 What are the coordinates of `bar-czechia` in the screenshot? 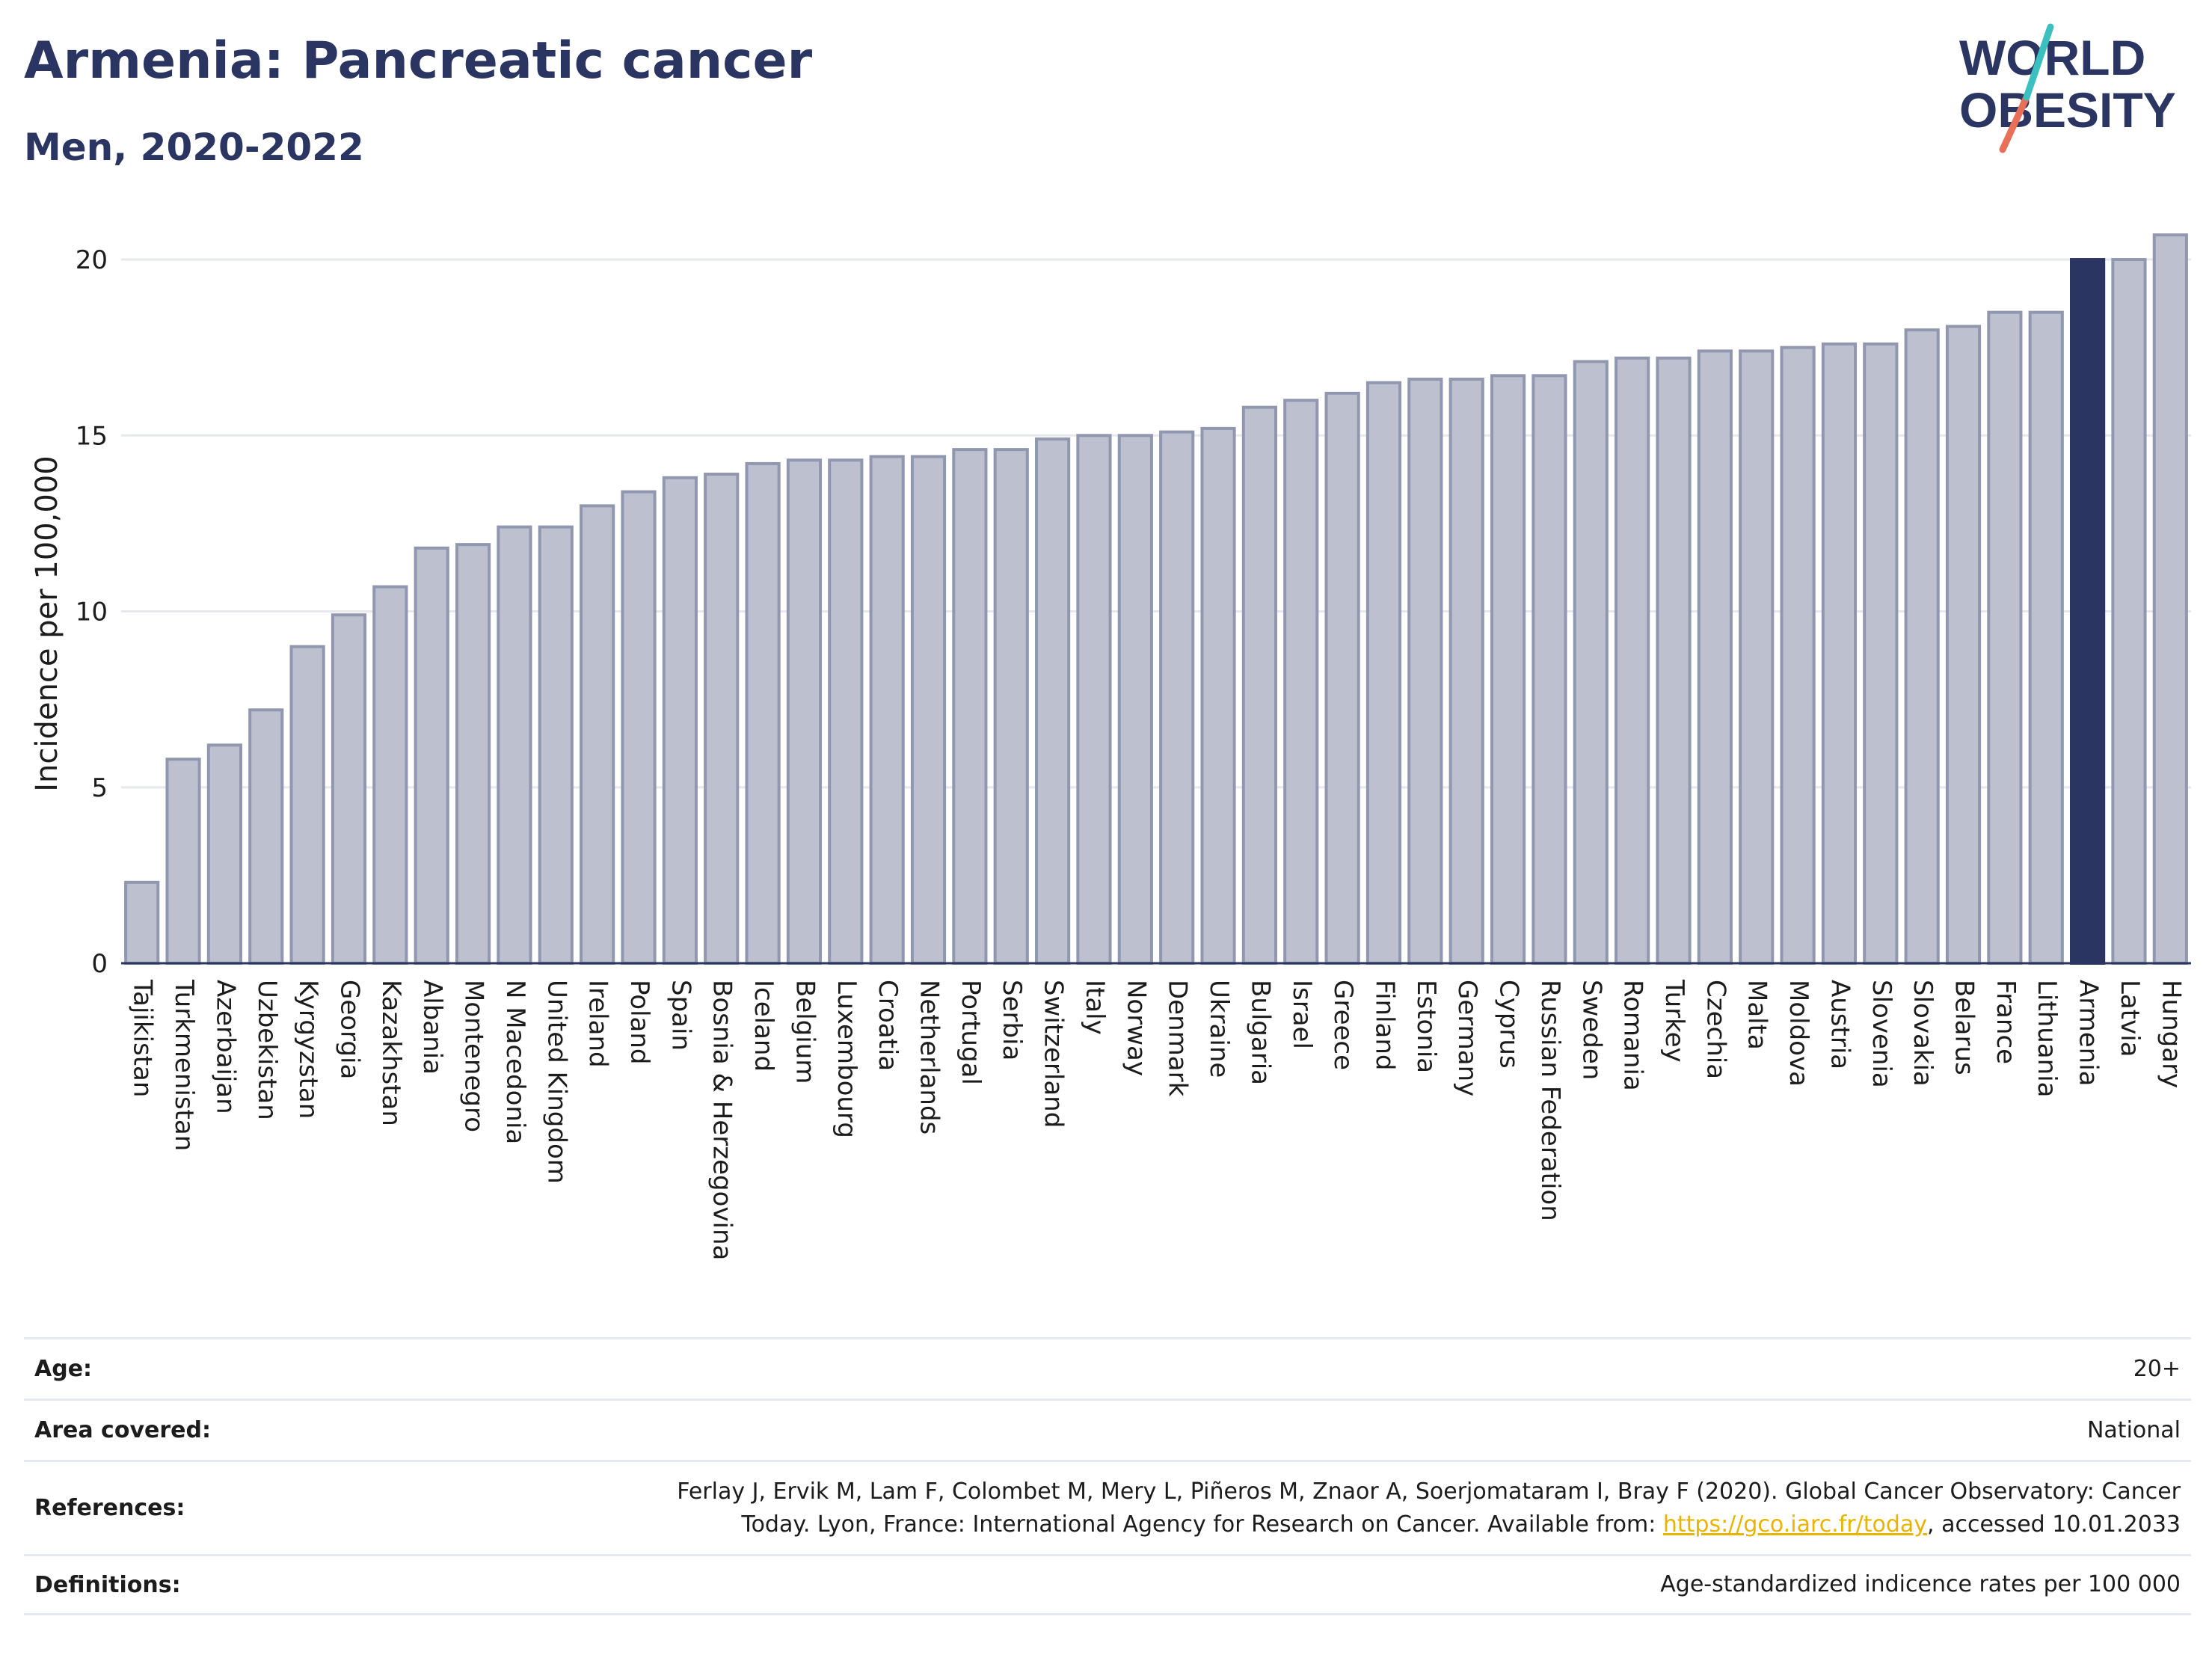 It's located at (1715, 657).